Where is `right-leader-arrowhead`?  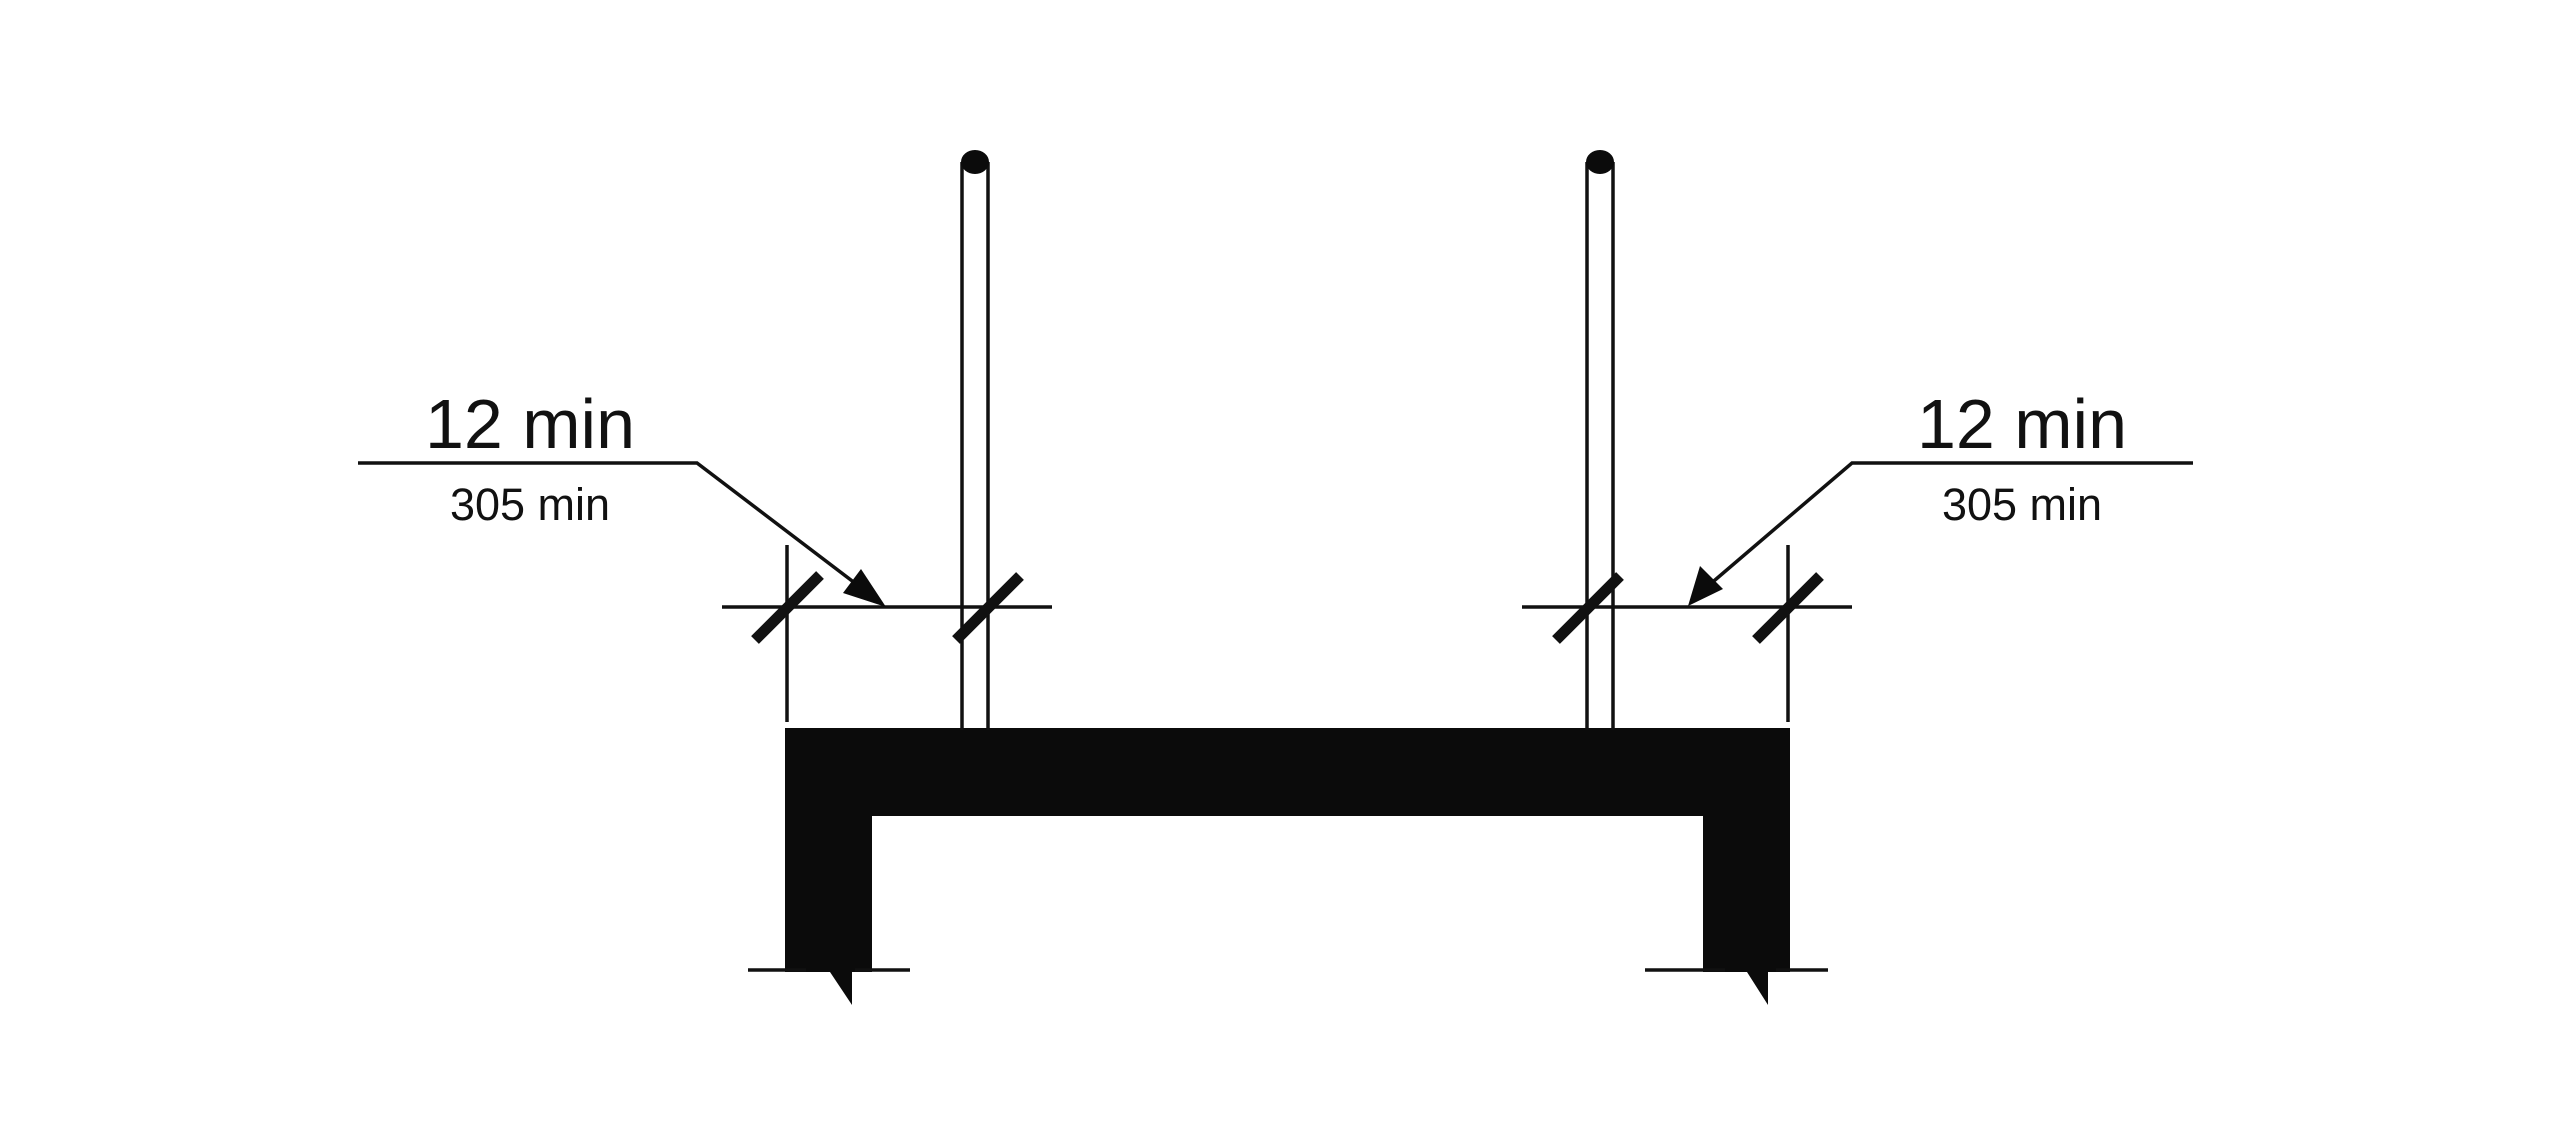 right-leader-arrowhead is located at coordinates (1705, 586).